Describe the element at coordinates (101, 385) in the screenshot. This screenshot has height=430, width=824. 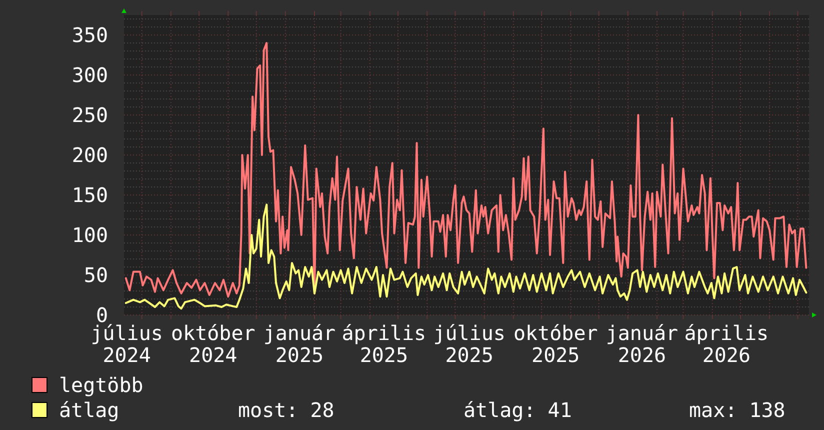
I see `legend-label: legtöbb` at that location.